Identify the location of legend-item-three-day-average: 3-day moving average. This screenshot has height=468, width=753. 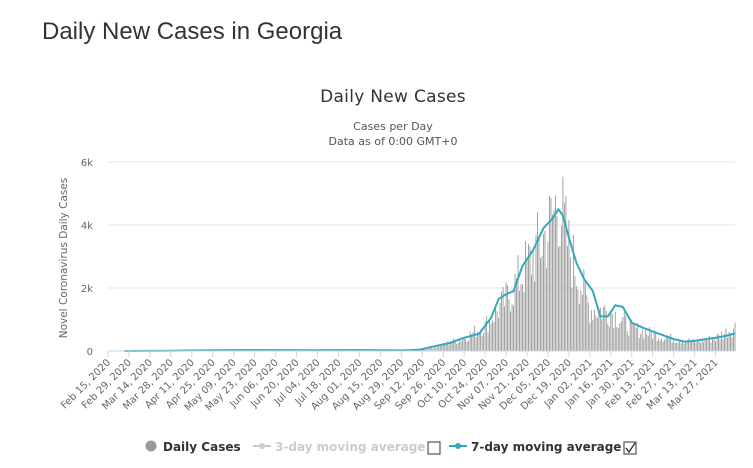
(339, 447).